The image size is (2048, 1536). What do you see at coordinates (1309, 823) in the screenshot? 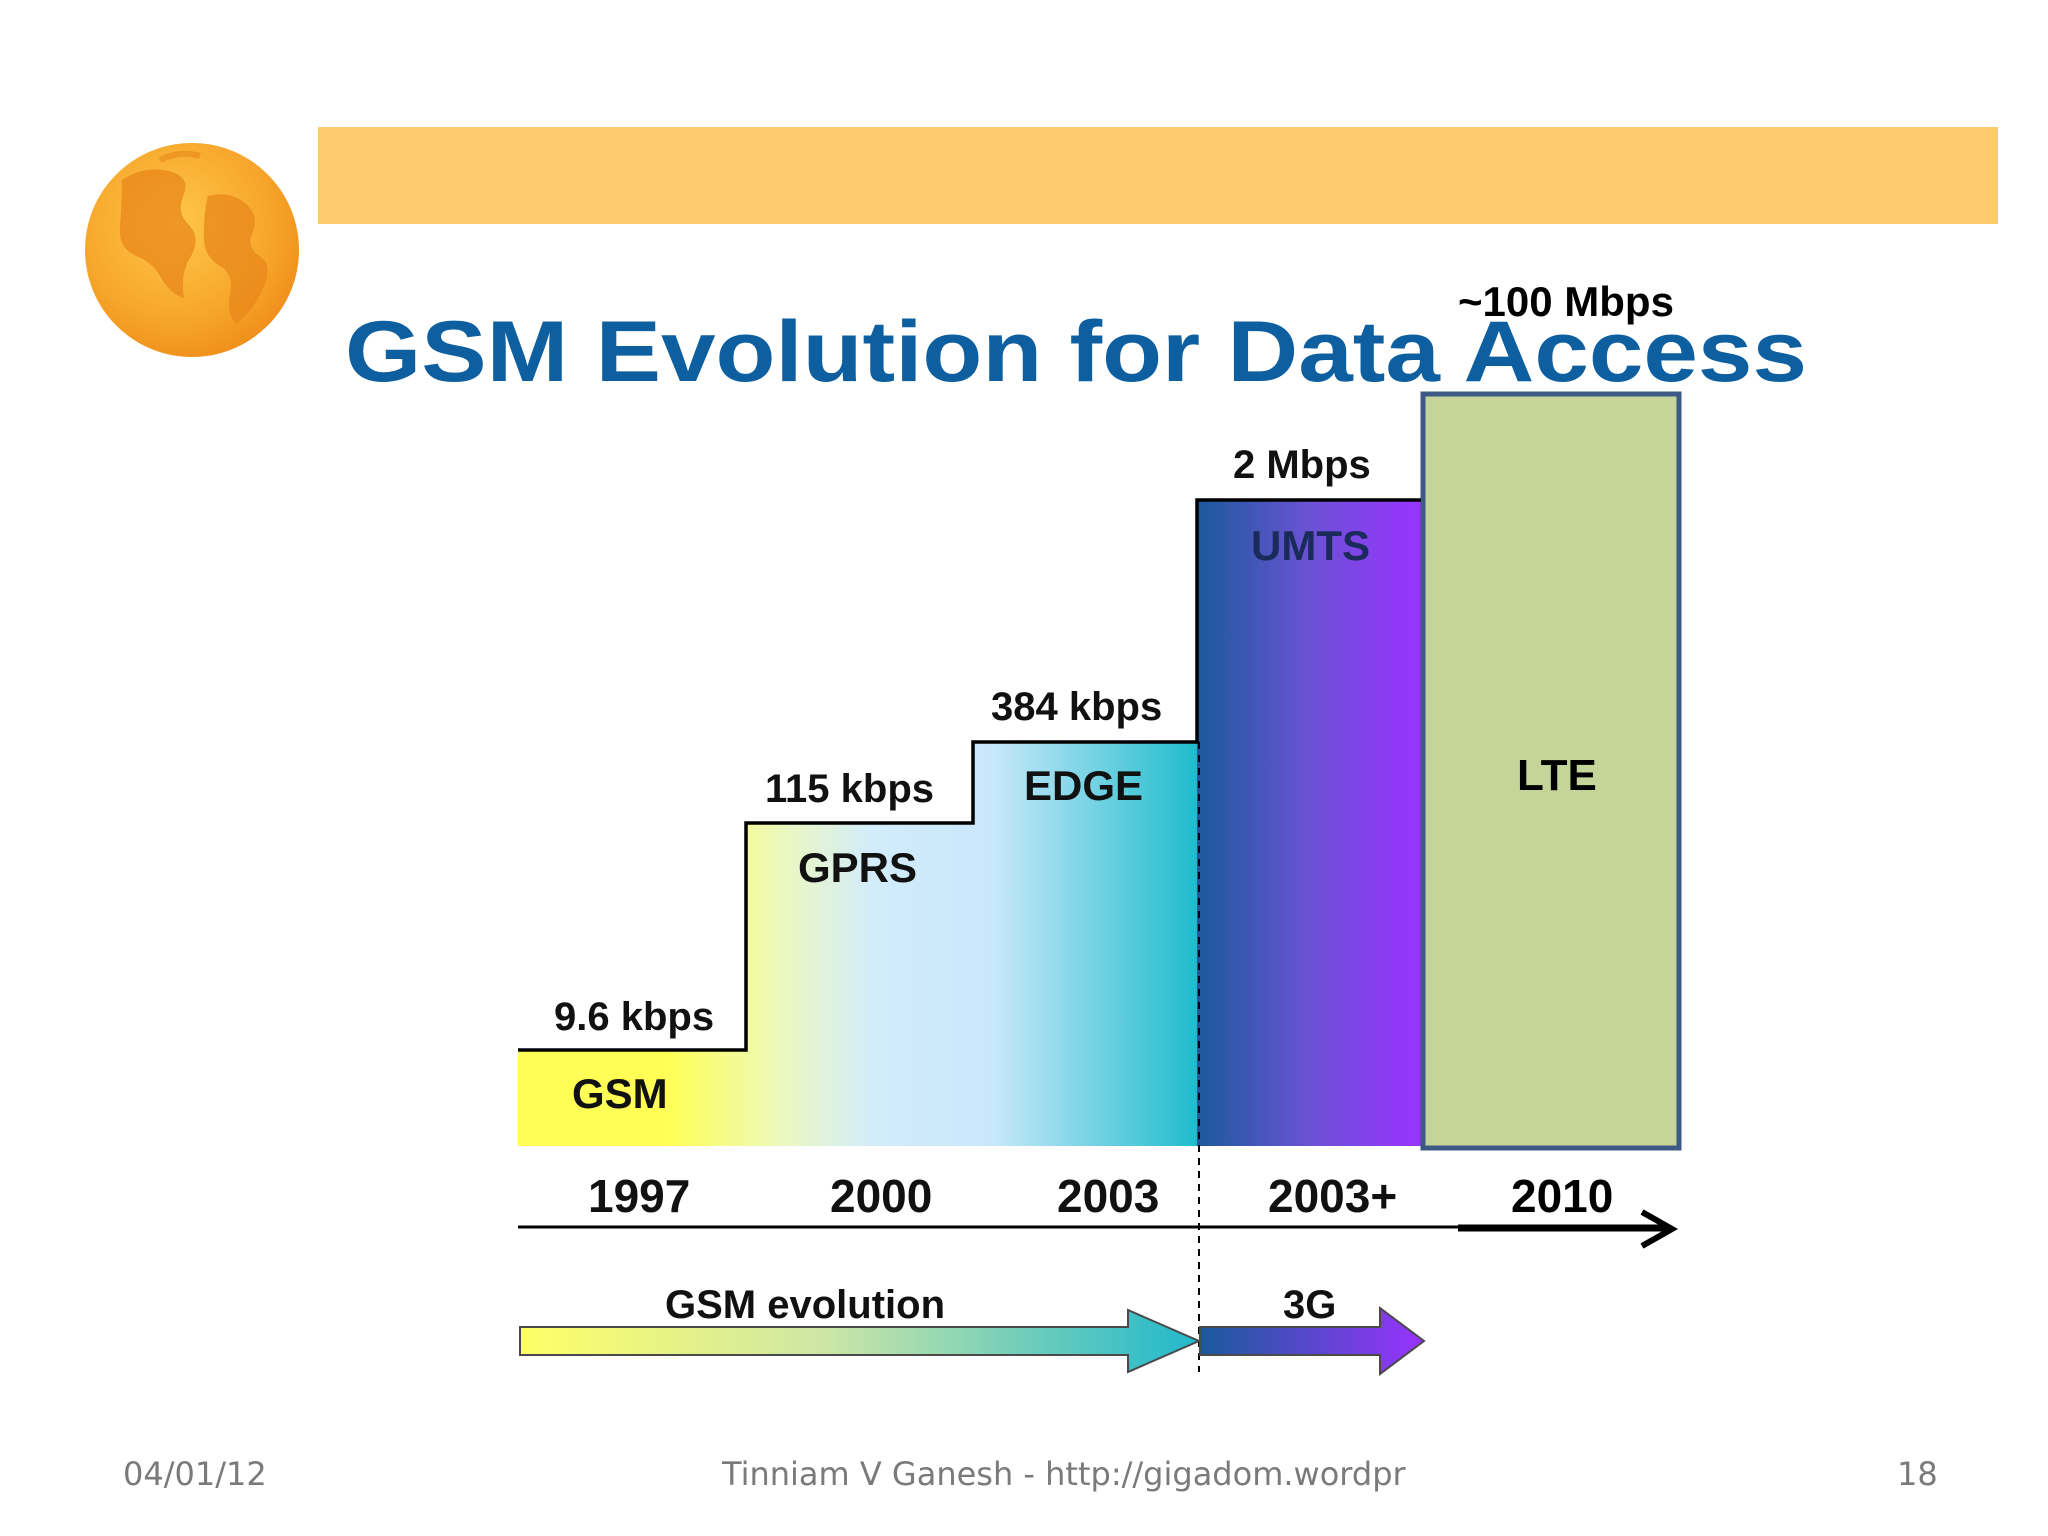
I see `umts-area` at bounding box center [1309, 823].